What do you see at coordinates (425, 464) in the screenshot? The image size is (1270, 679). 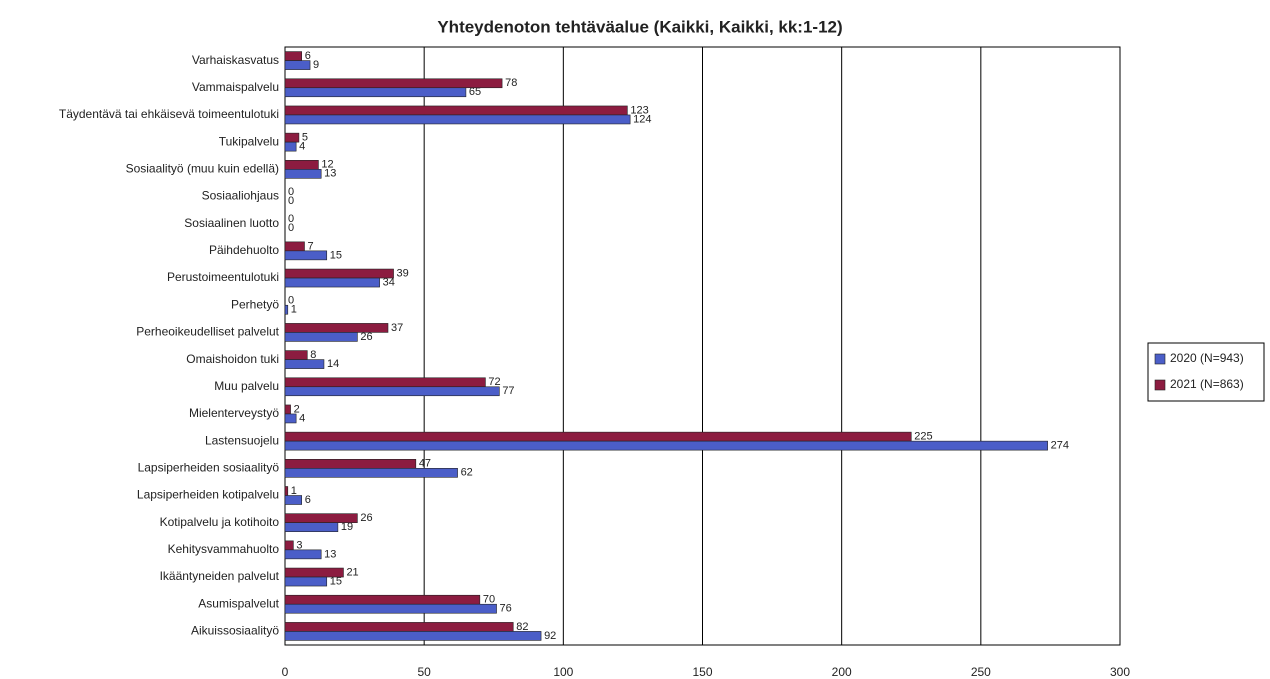 I see `value-label: 47` at bounding box center [425, 464].